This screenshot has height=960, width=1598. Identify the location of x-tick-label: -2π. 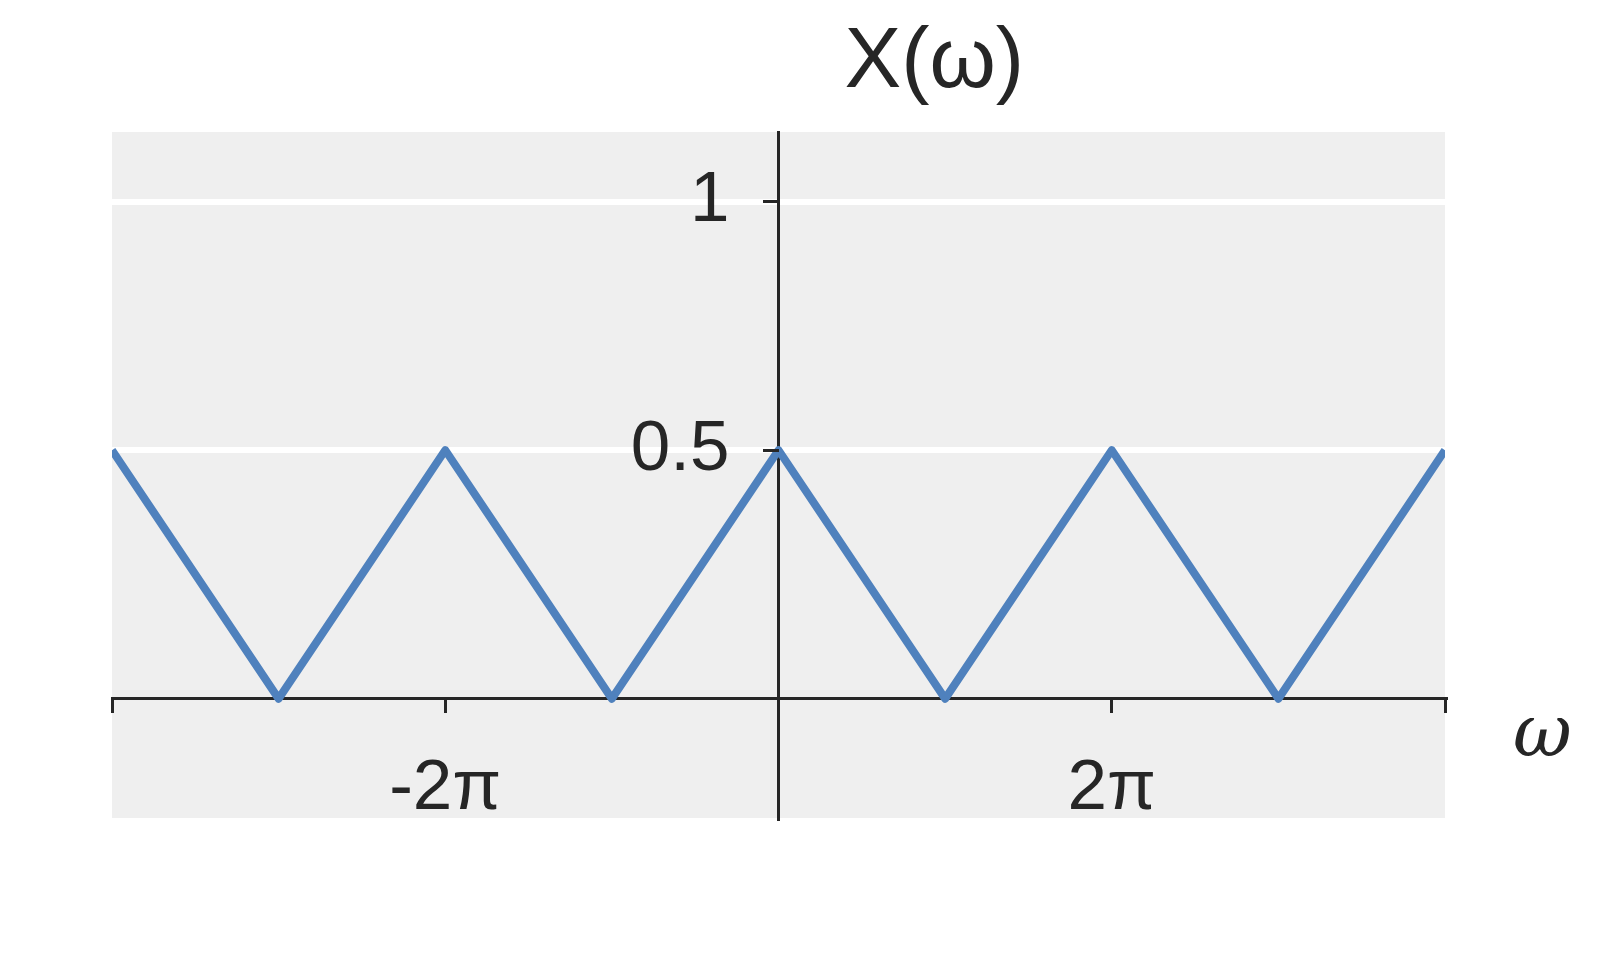
(445, 784).